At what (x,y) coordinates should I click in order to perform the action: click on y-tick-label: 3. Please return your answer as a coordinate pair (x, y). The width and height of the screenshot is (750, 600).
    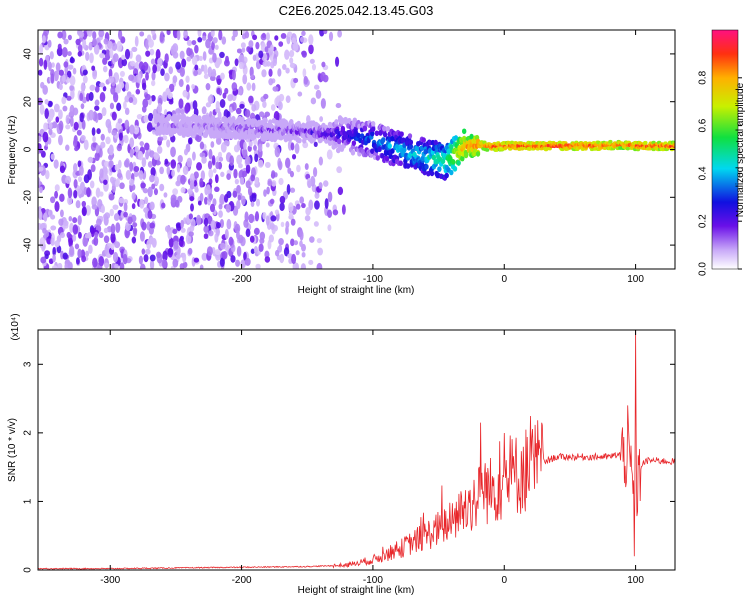
    Looking at the image, I should click on (28, 364).